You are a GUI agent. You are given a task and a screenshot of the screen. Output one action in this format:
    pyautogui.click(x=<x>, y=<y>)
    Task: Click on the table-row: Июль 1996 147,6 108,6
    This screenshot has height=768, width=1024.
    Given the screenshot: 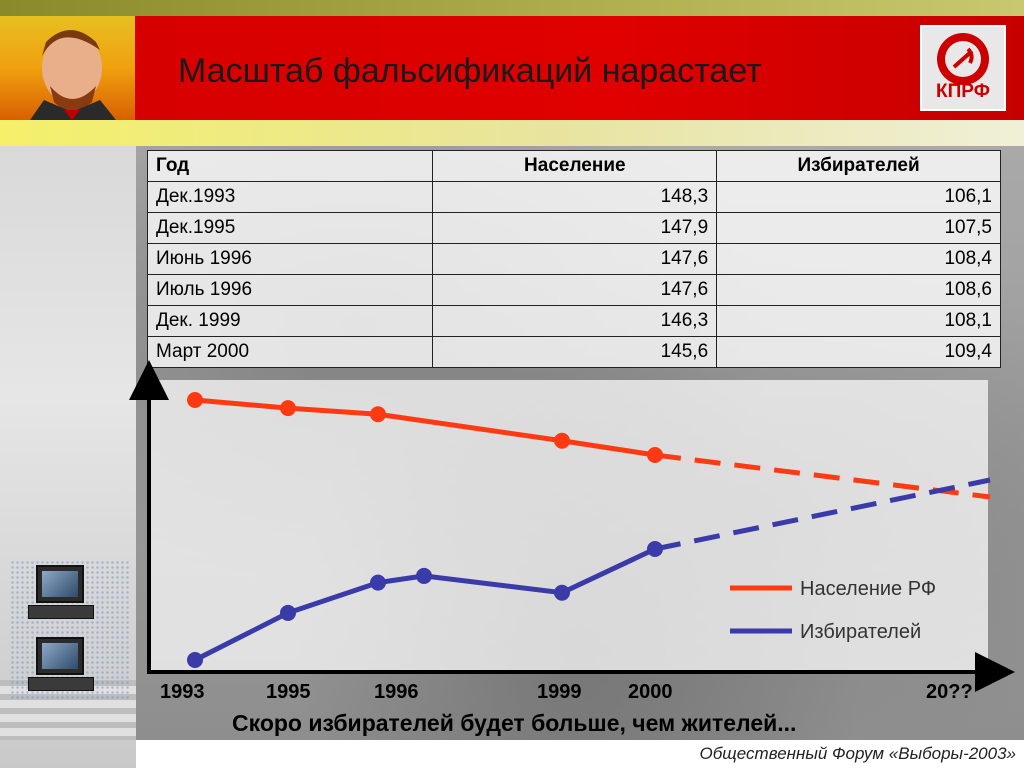 What is the action you would take?
    pyautogui.click(x=573, y=290)
    